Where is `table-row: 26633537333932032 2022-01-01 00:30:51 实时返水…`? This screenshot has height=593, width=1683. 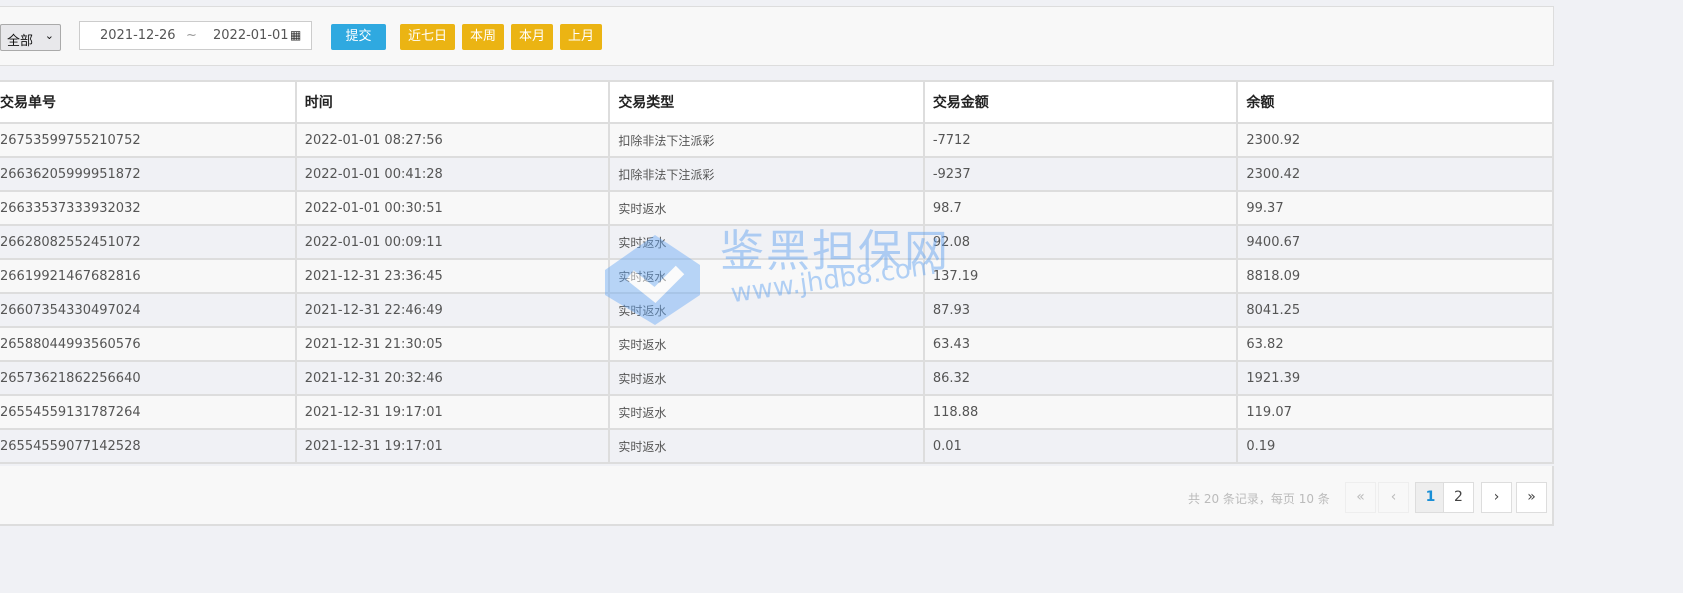
table-row: 26633537333932032 2022-01-01 00:30:51 实时返水… is located at coordinates (777, 208).